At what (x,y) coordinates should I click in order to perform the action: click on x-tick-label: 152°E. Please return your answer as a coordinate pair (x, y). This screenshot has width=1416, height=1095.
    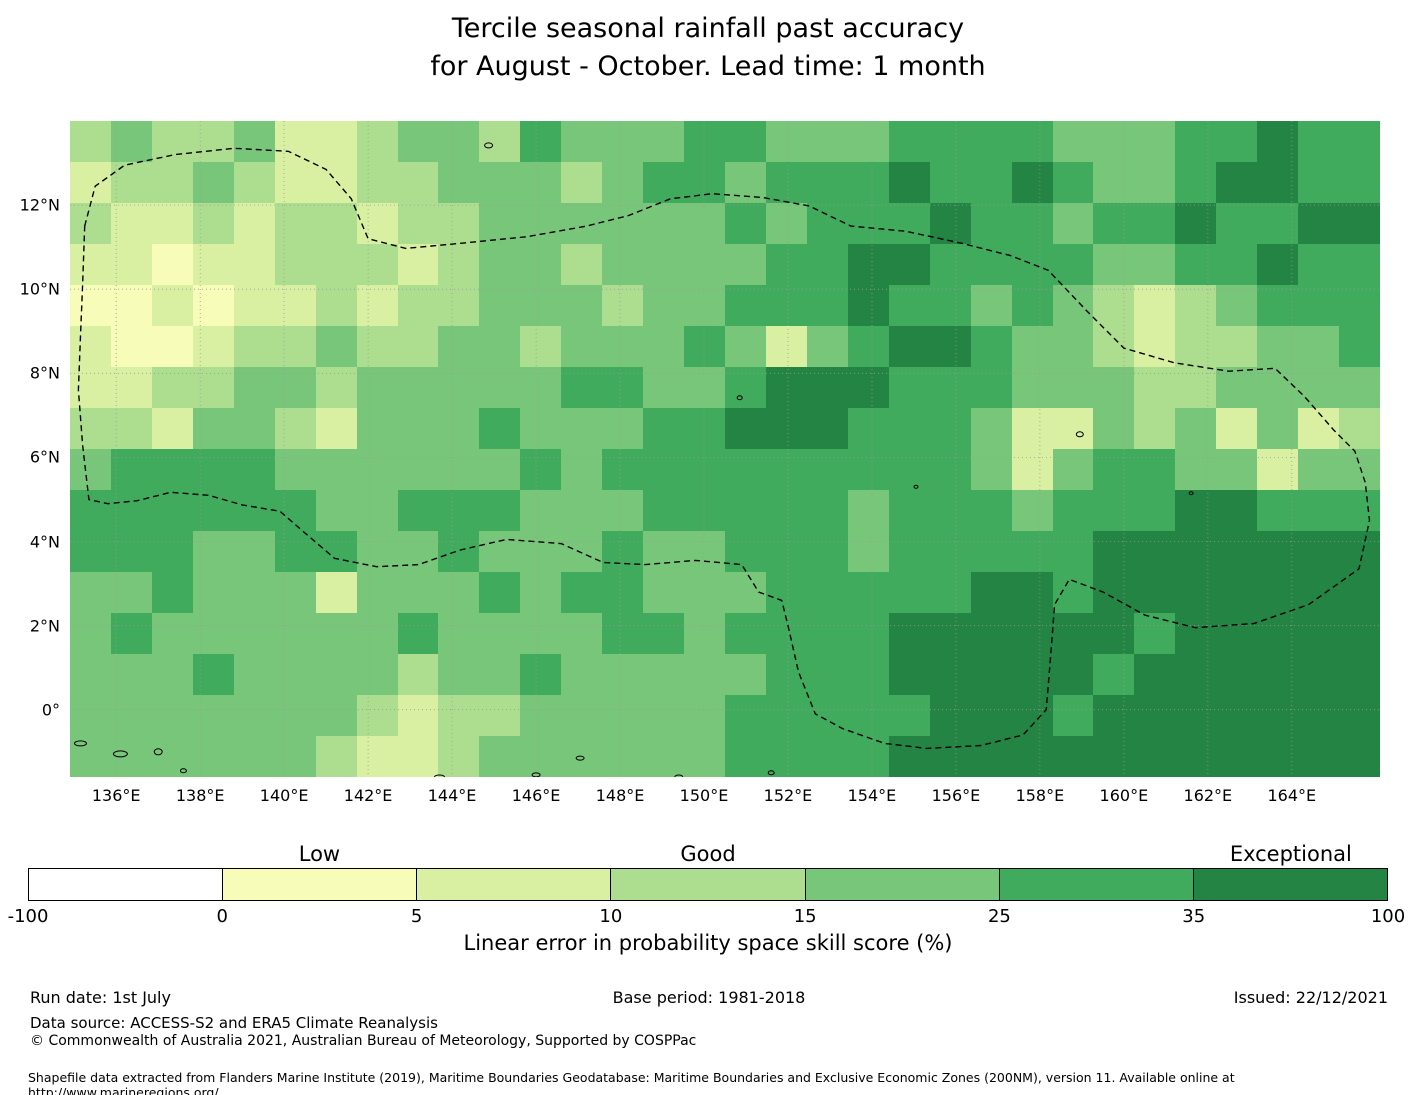
    Looking at the image, I should click on (788, 795).